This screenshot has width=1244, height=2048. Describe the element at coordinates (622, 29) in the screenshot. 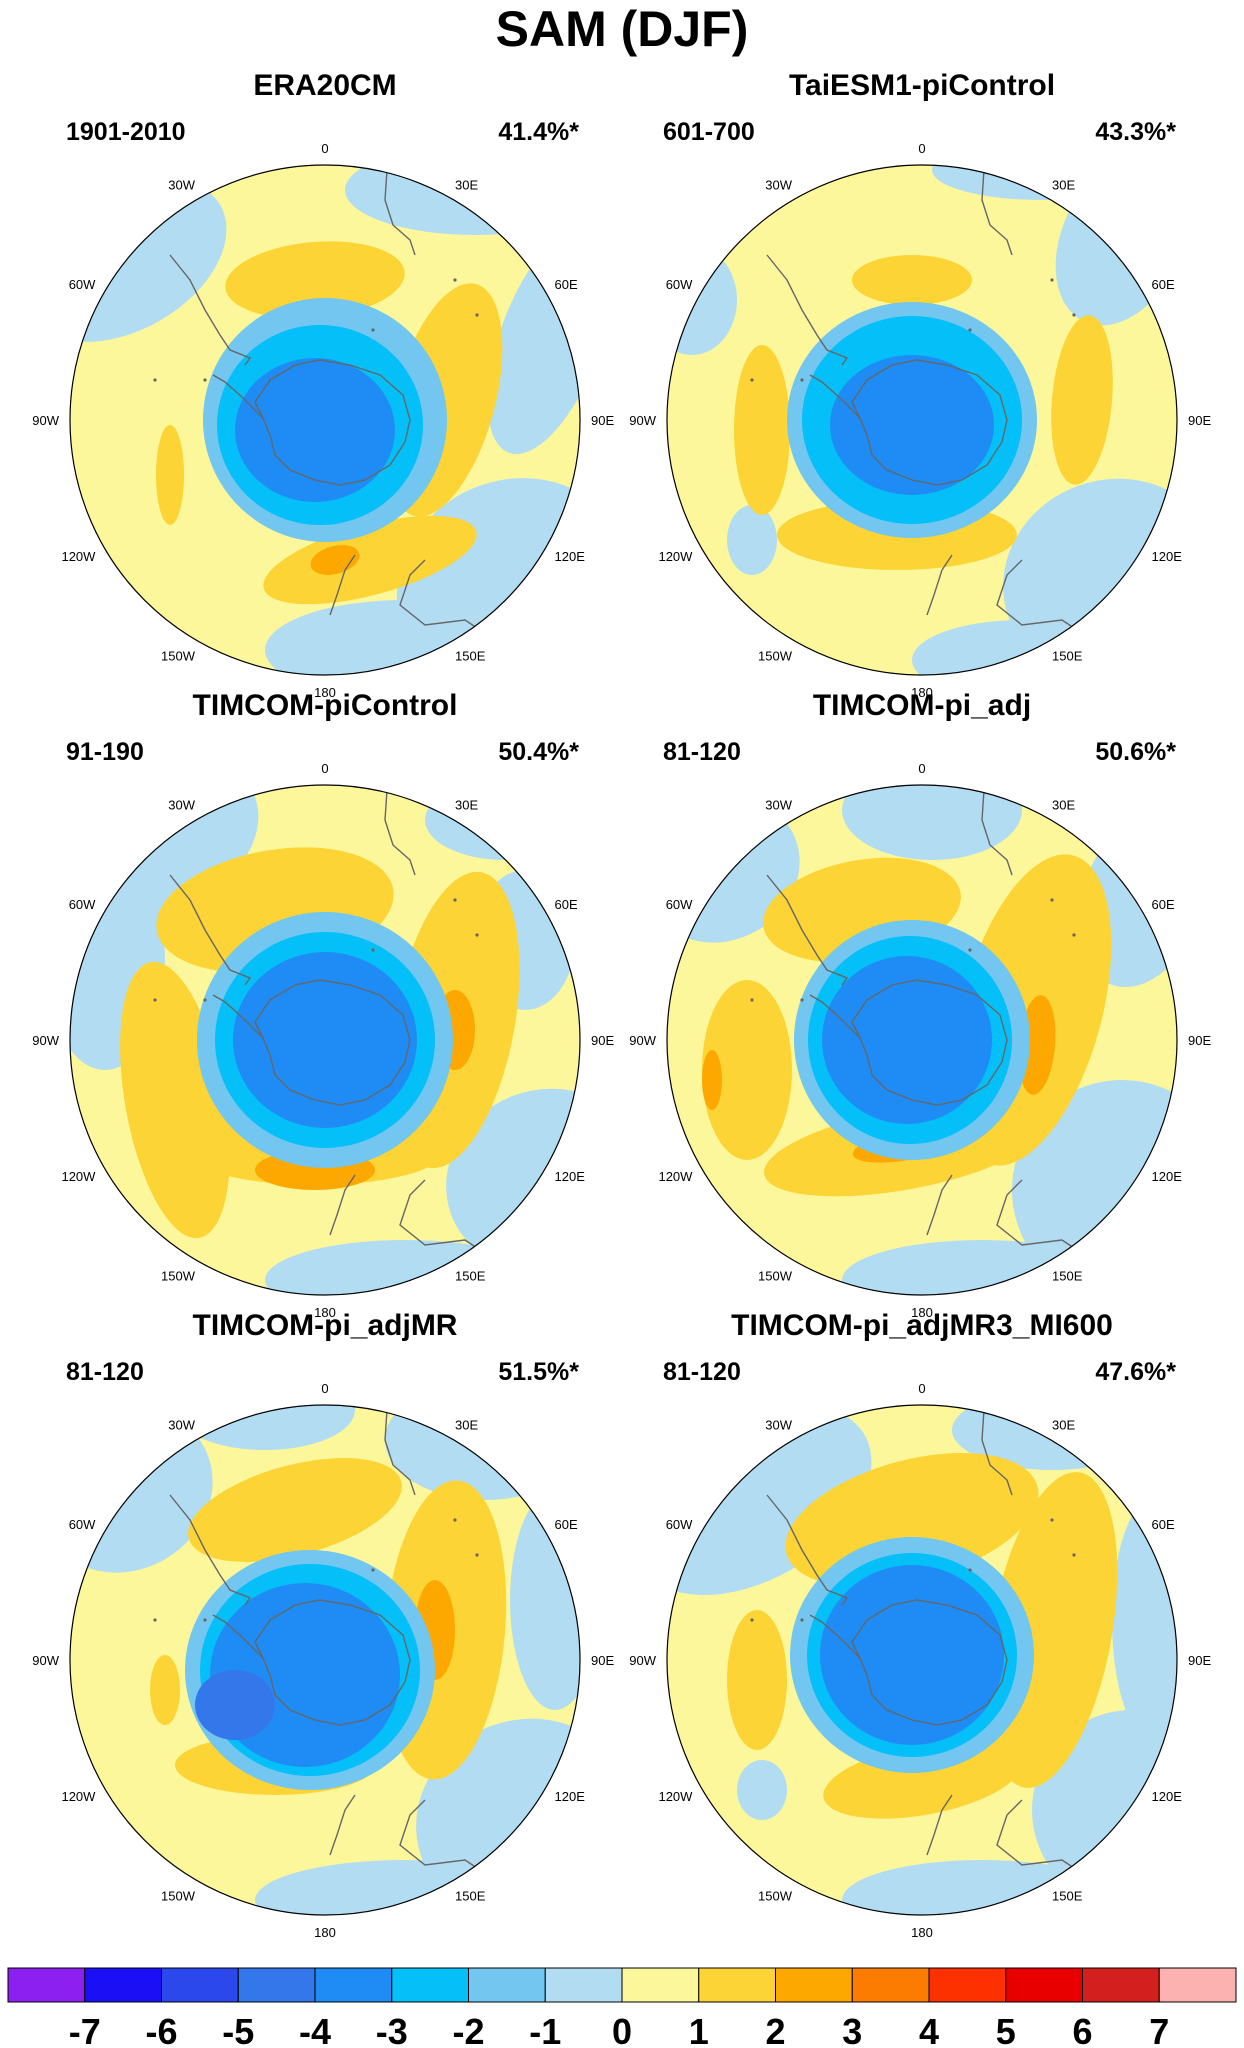

I see `figure-title: SAM (DJF)` at that location.